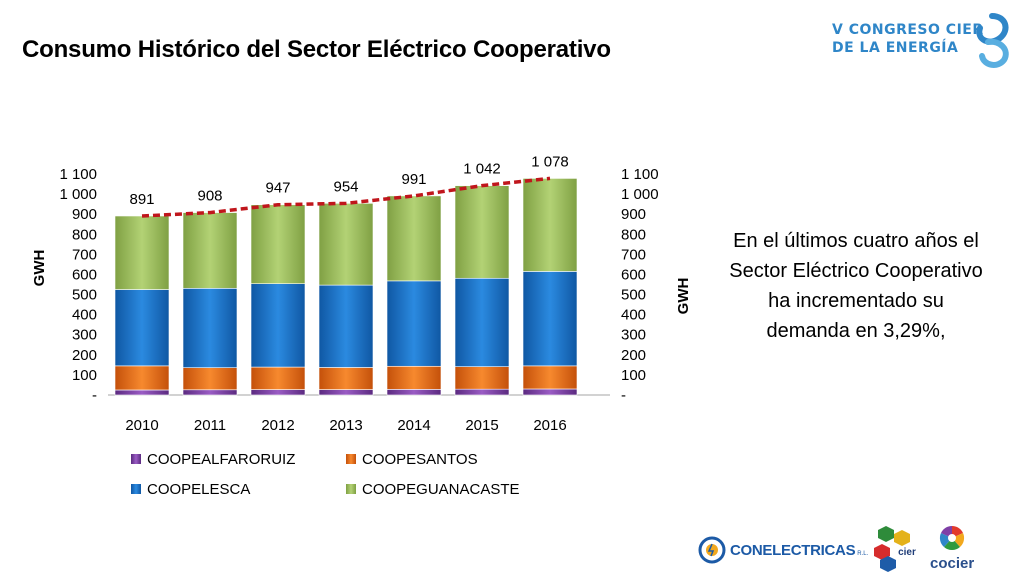 Image resolution: width=1024 pixels, height=577 pixels. What do you see at coordinates (84, 214) in the screenshot?
I see `y-tick-label-left: 900` at bounding box center [84, 214].